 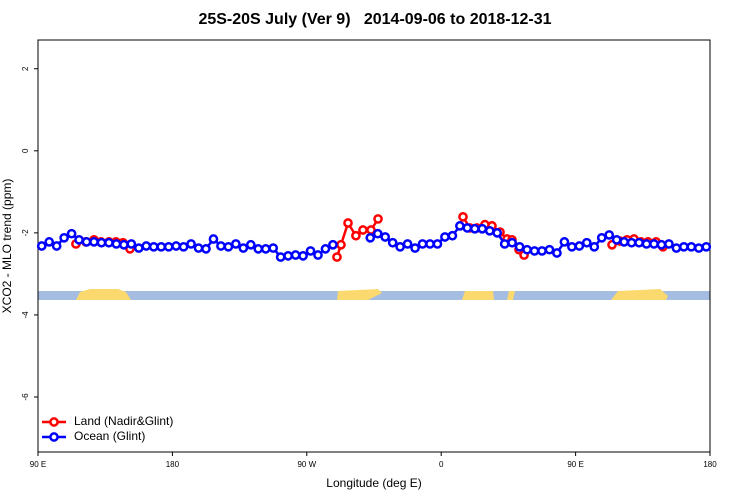 What do you see at coordinates (25, 315) in the screenshot?
I see `y-tick-label: -4` at bounding box center [25, 315].